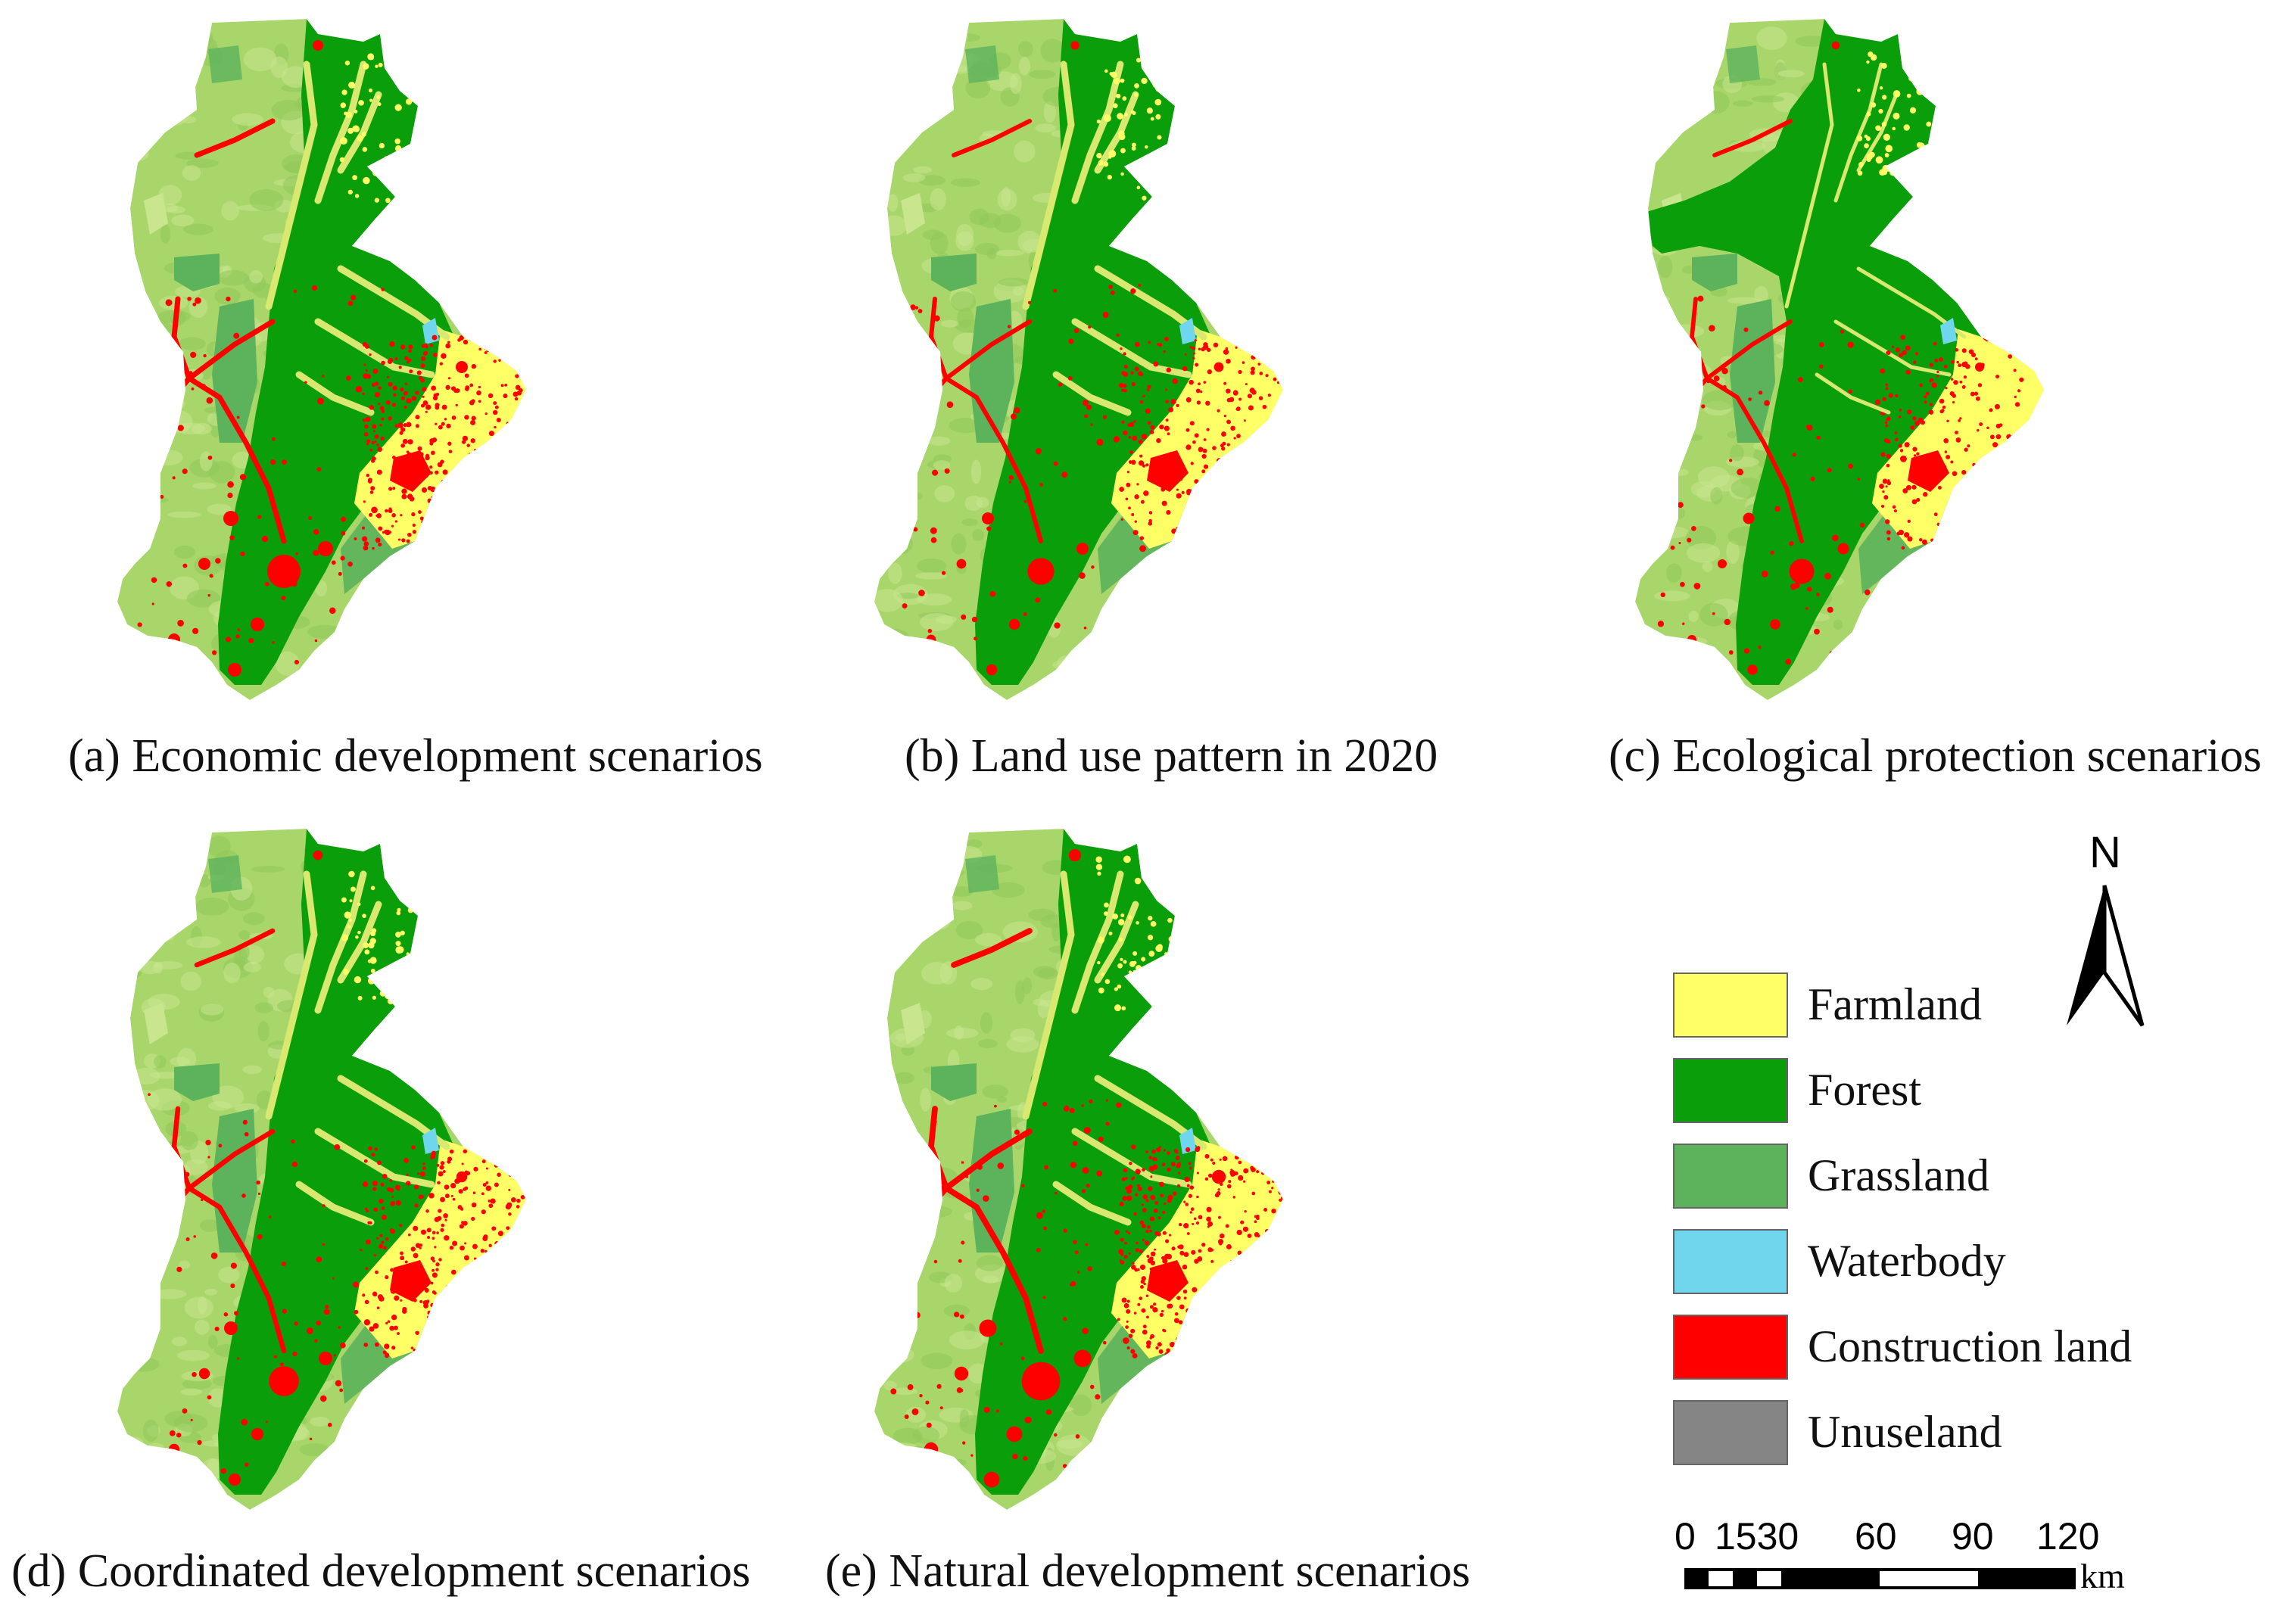 This screenshot has width=2296, height=1612. What do you see at coordinates (381, 1572) in the screenshot?
I see `caption-d: (d) Coordinated development scenarios` at bounding box center [381, 1572].